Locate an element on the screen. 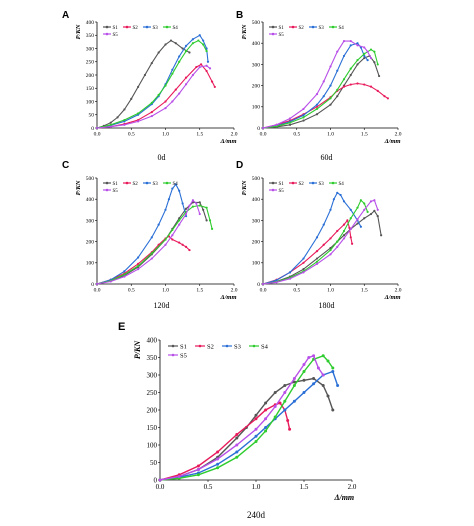 This screenshot has width=474, height=526. legend-label: S3 is located at coordinates (237, 346).